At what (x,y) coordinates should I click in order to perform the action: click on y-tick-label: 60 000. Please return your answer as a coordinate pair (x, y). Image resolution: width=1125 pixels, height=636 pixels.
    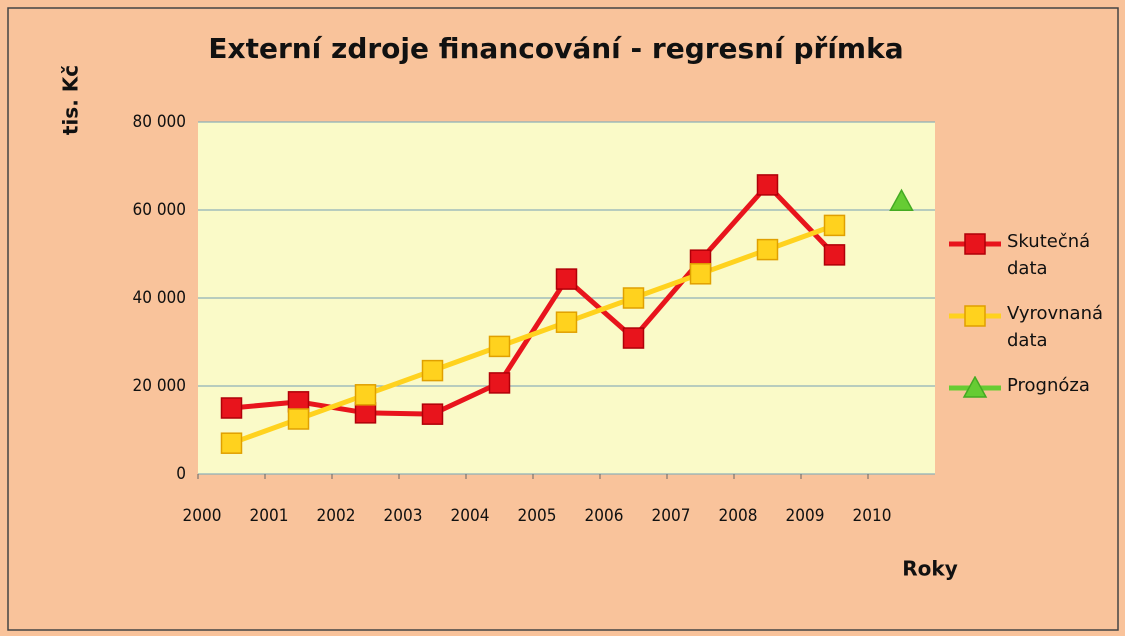
    Looking at the image, I should click on (160, 210).